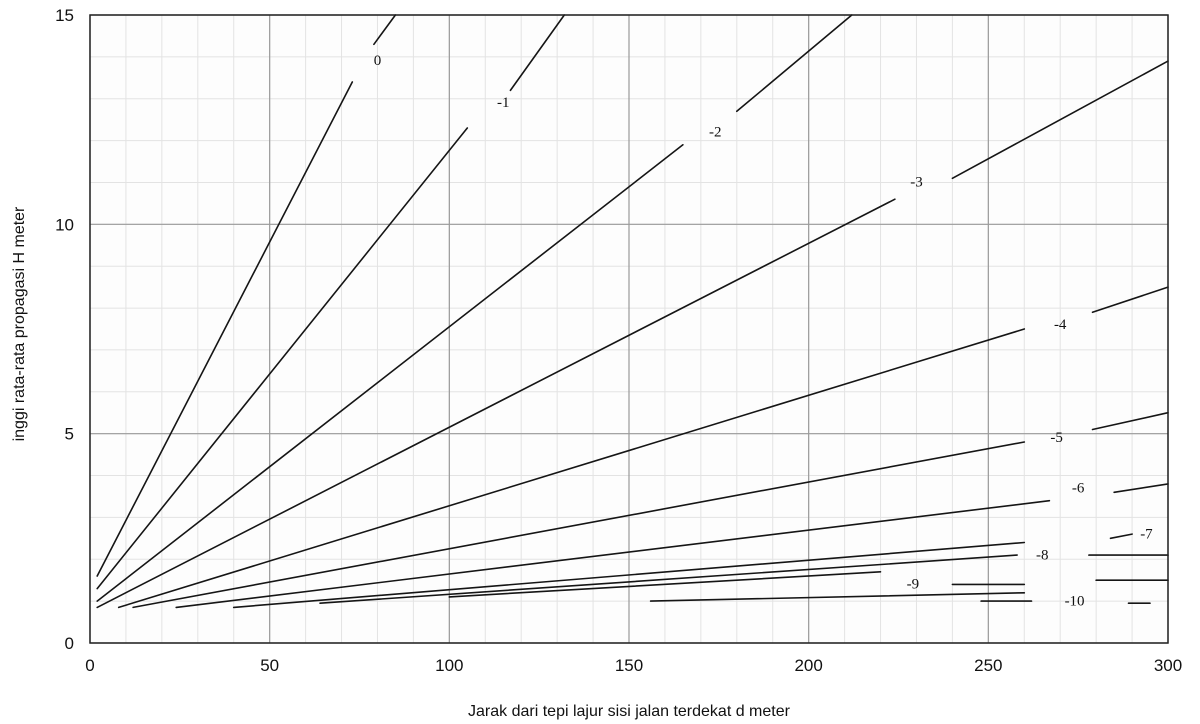 The width and height of the screenshot is (1200, 724). I want to click on series-line--1, so click(537, 53).